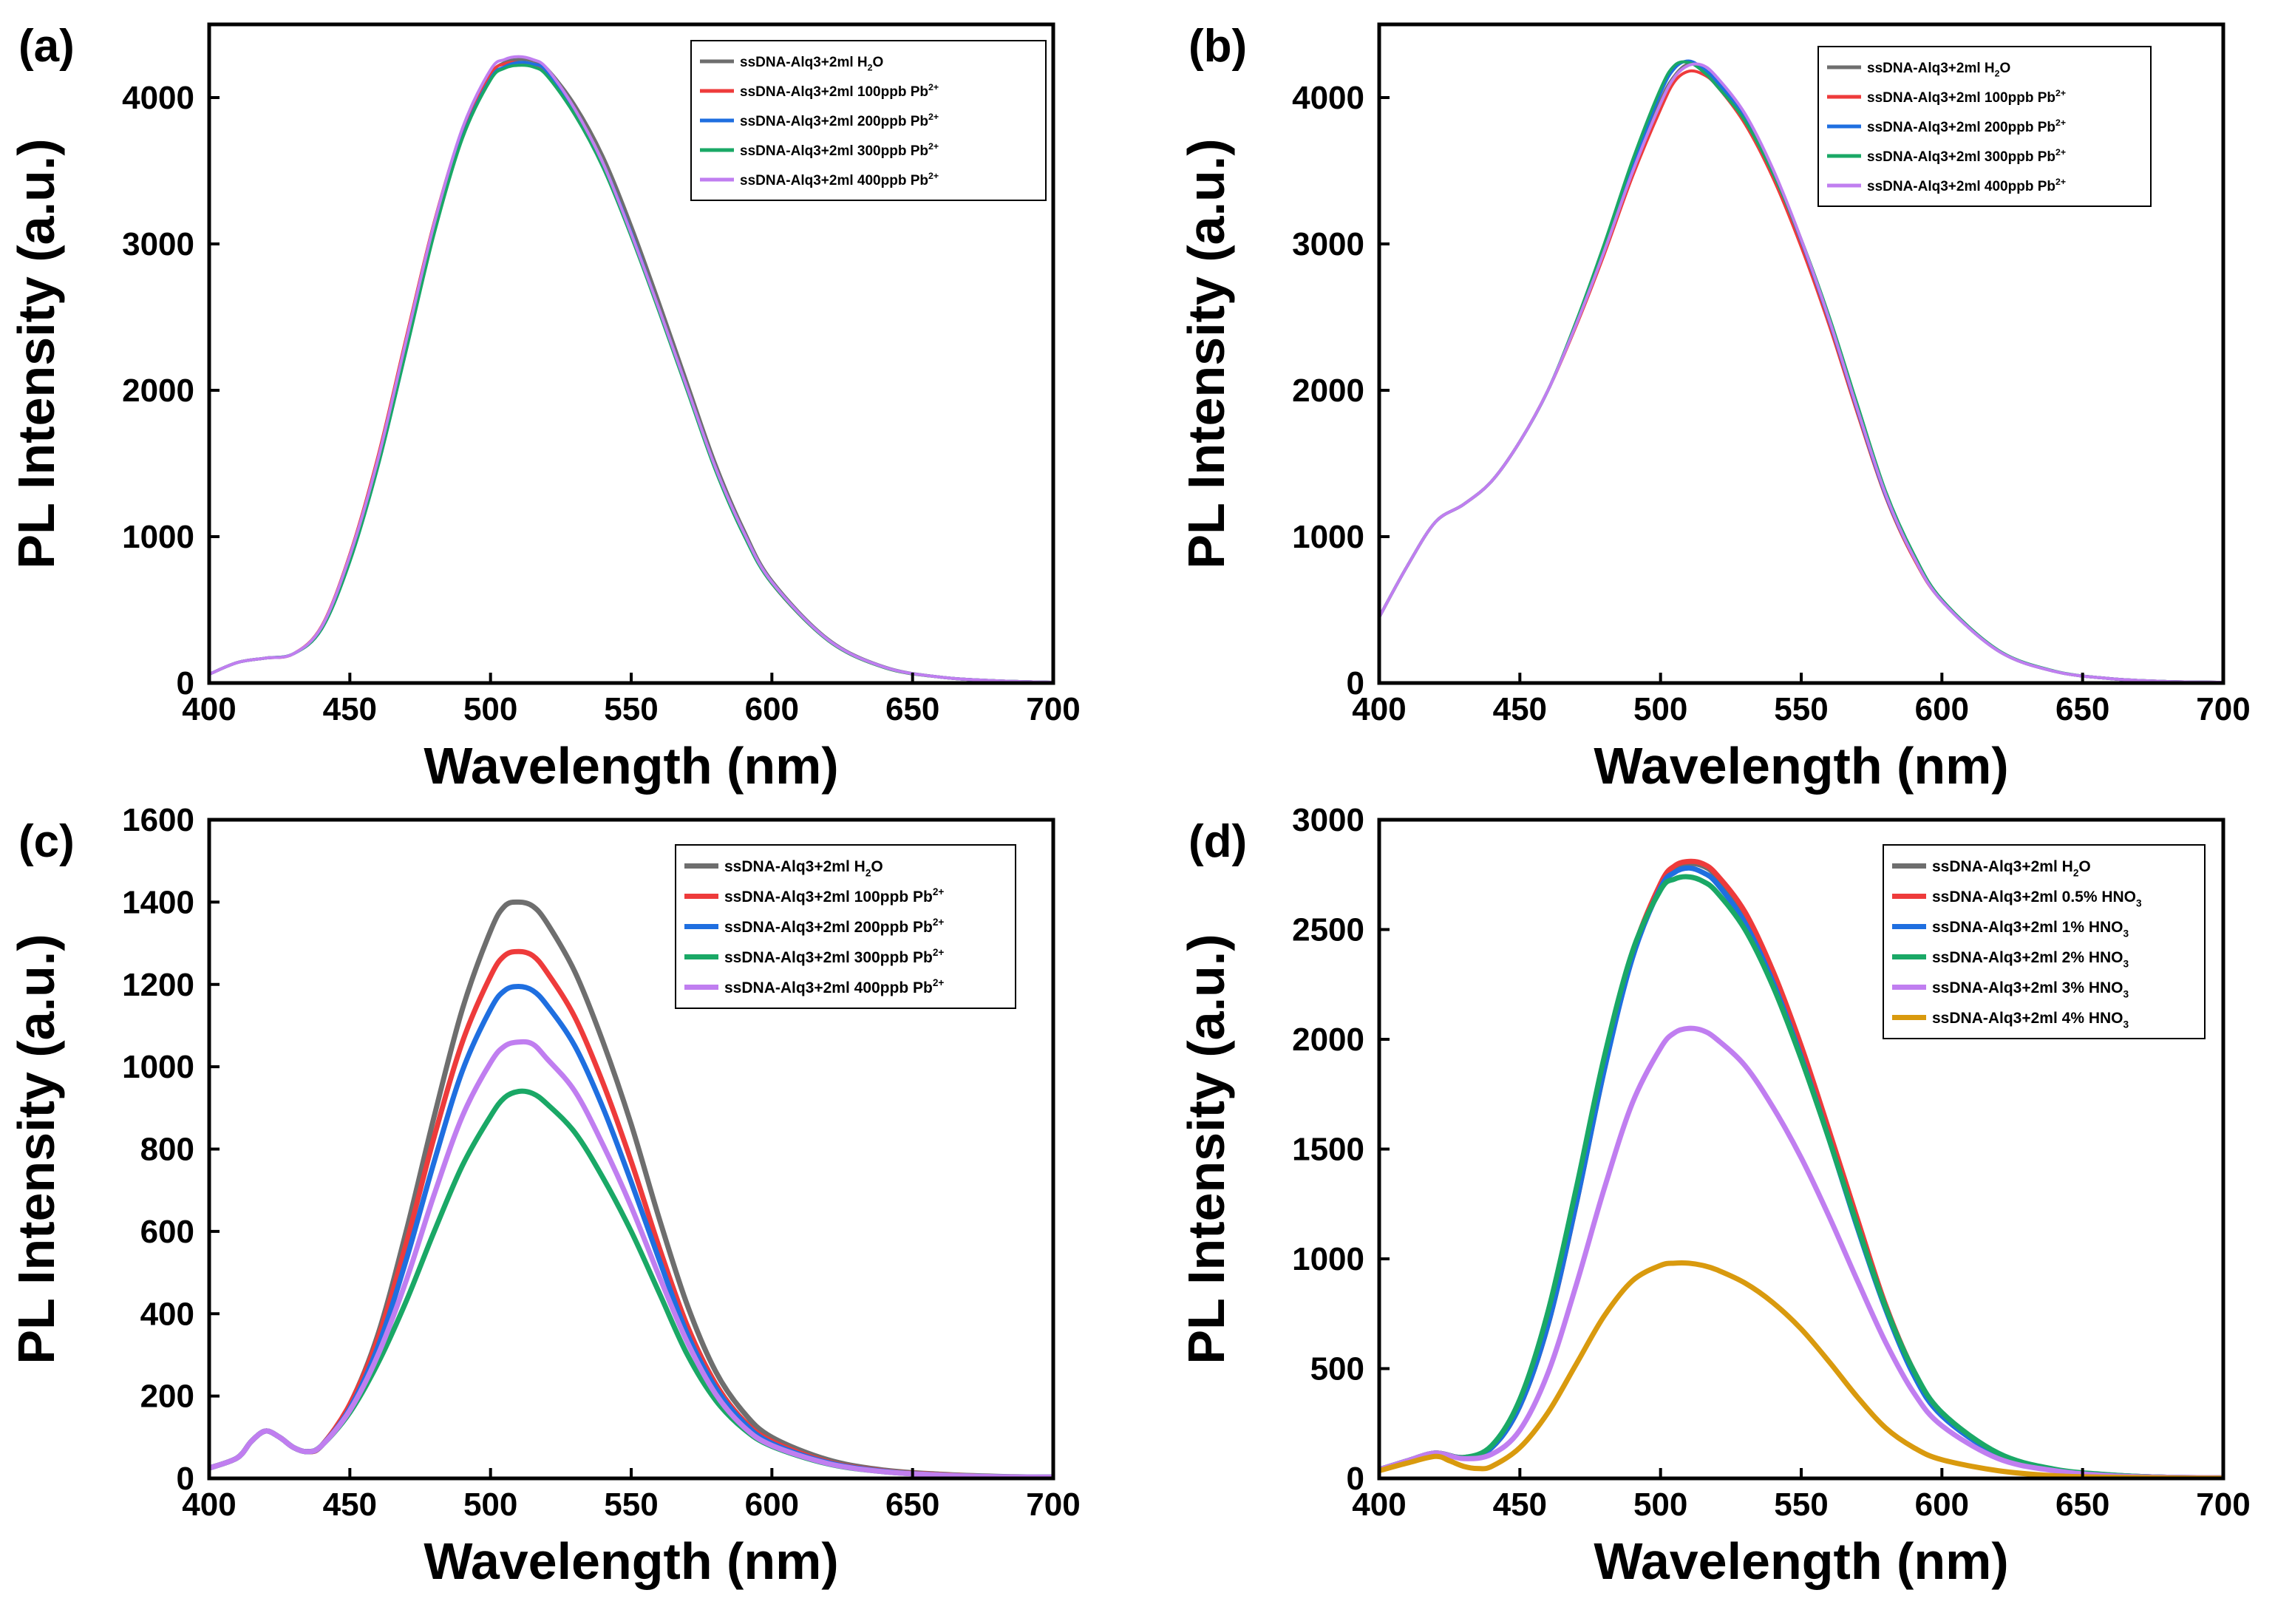 This screenshot has width=2275, height=1624. Describe the element at coordinates (1337, 1369) in the screenshot. I see `y-tick-label: 500` at that location.